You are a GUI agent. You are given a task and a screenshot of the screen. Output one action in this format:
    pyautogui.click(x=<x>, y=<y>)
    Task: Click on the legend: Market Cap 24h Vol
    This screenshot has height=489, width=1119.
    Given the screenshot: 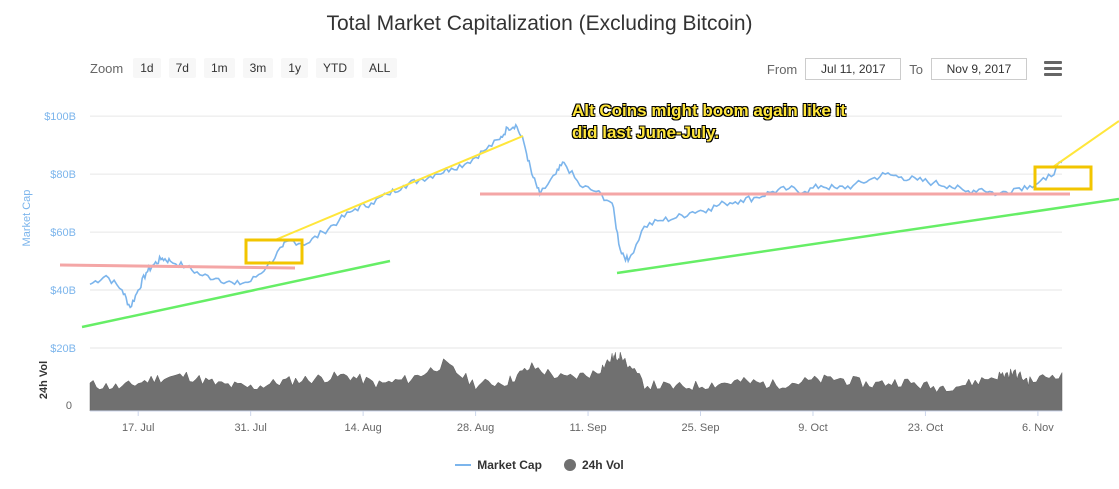 What is the action you would take?
    pyautogui.click(x=539, y=465)
    